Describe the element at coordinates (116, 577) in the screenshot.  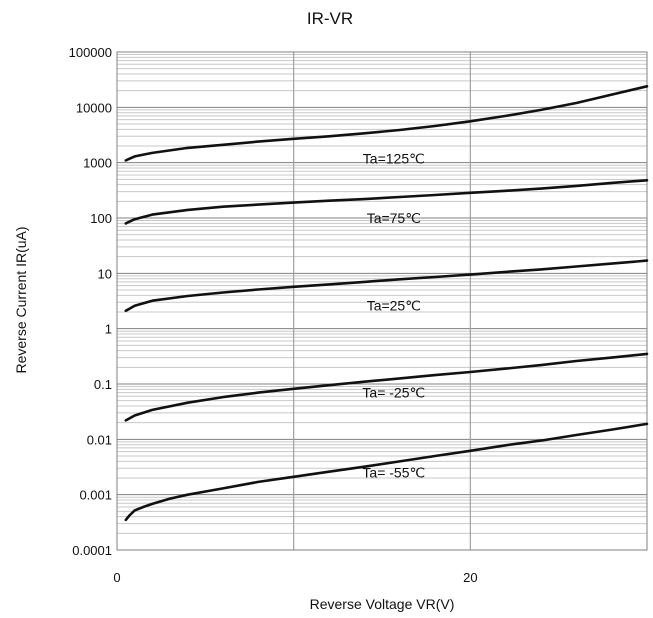
I see `x-tick-label: 0` at that location.